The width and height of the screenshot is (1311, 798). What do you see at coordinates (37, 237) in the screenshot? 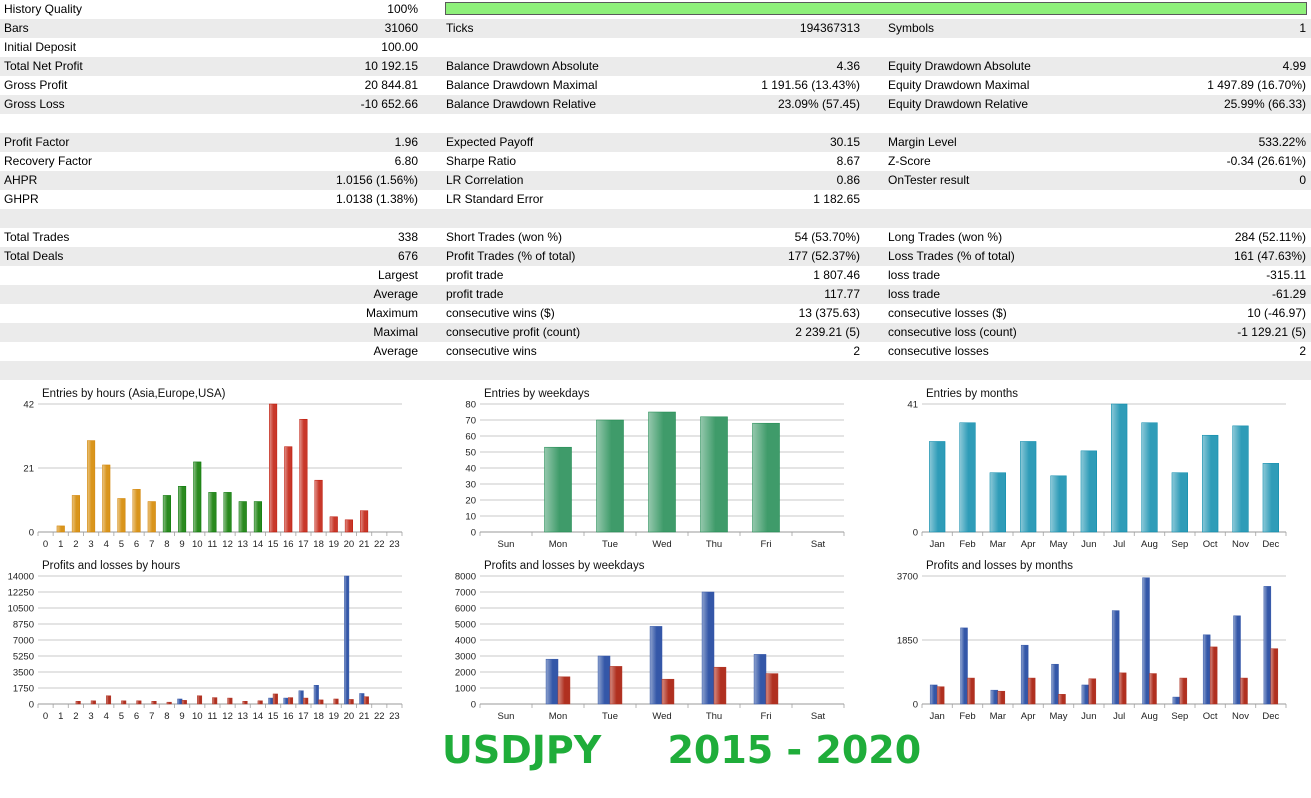
I see `stat-label: Total Trades` at bounding box center [37, 237].